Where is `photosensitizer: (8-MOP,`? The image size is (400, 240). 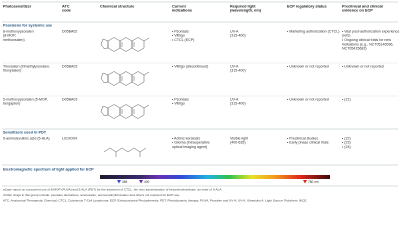 photosensitizer: (8-MOP, is located at coordinates (9, 36).